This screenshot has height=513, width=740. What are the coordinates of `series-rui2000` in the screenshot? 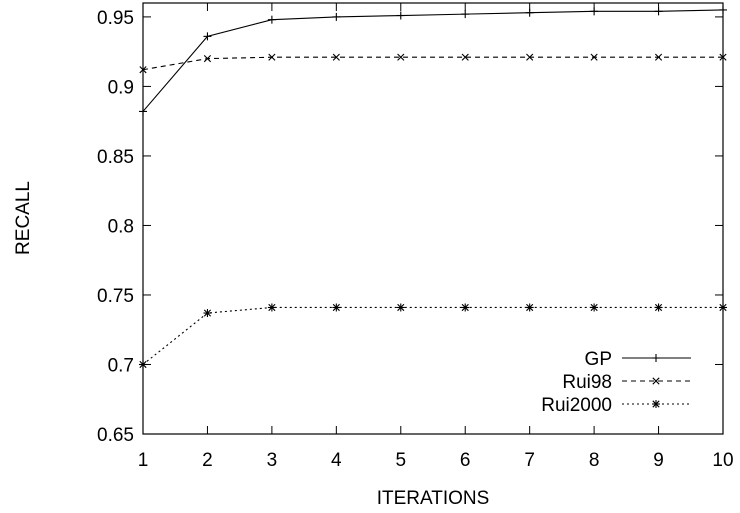 It's located at (433, 336).